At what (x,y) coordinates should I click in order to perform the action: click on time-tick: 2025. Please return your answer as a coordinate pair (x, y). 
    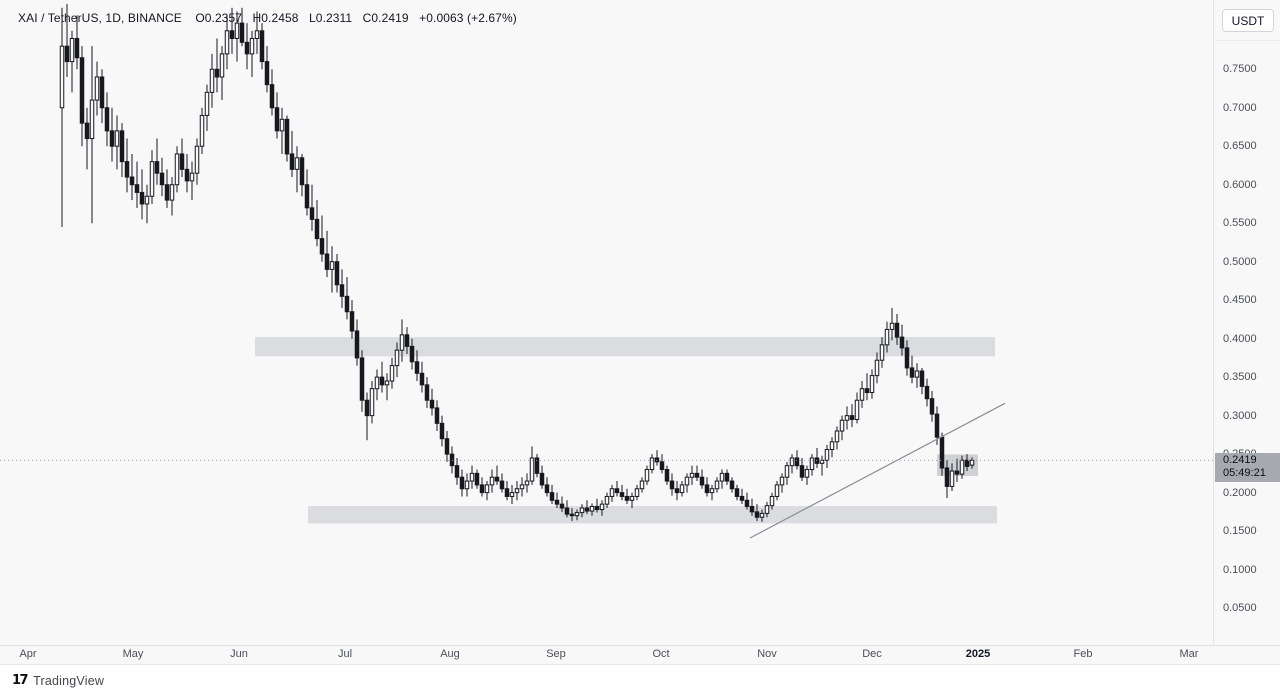
    Looking at the image, I should click on (978, 654).